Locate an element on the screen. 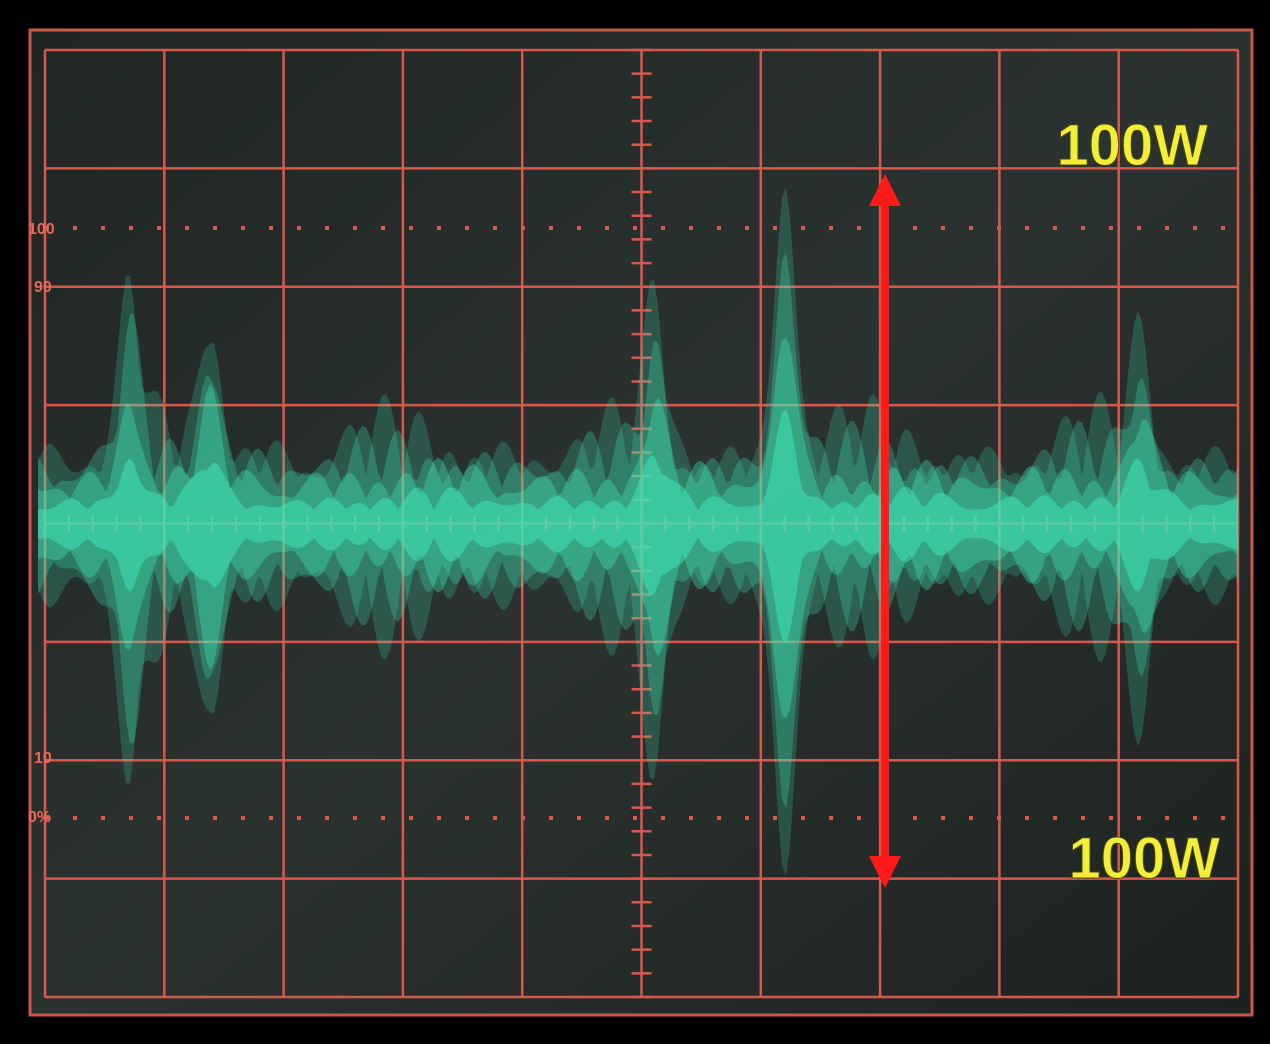  power-label-top: 100W is located at coordinates (1132, 145).